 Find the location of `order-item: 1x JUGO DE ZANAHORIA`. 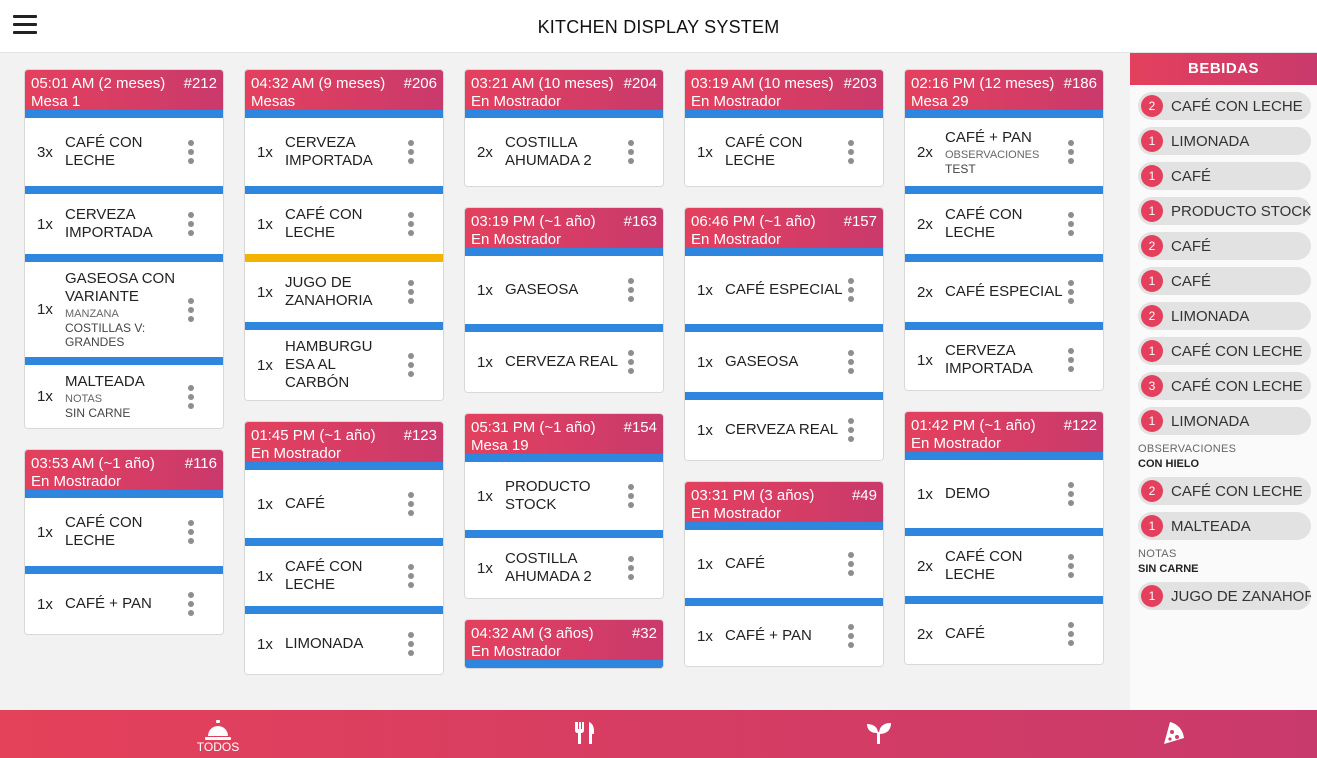

order-item: 1x JUGO DE ZANAHORIA is located at coordinates (344, 288).